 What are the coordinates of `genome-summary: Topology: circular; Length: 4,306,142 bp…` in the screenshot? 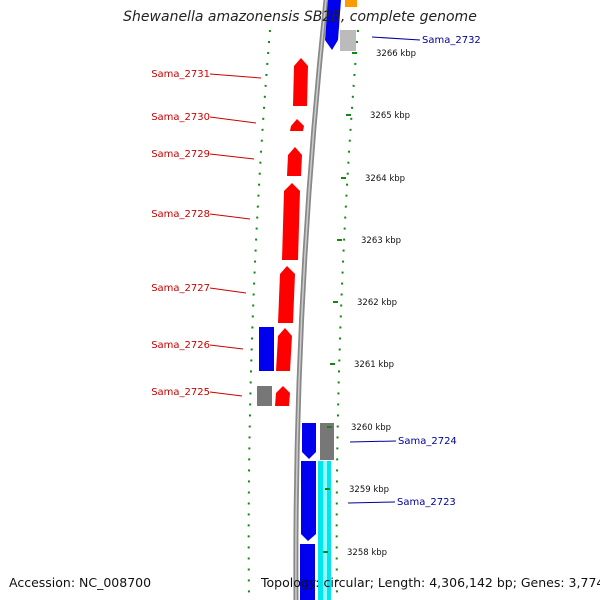 It's located at (430, 582).